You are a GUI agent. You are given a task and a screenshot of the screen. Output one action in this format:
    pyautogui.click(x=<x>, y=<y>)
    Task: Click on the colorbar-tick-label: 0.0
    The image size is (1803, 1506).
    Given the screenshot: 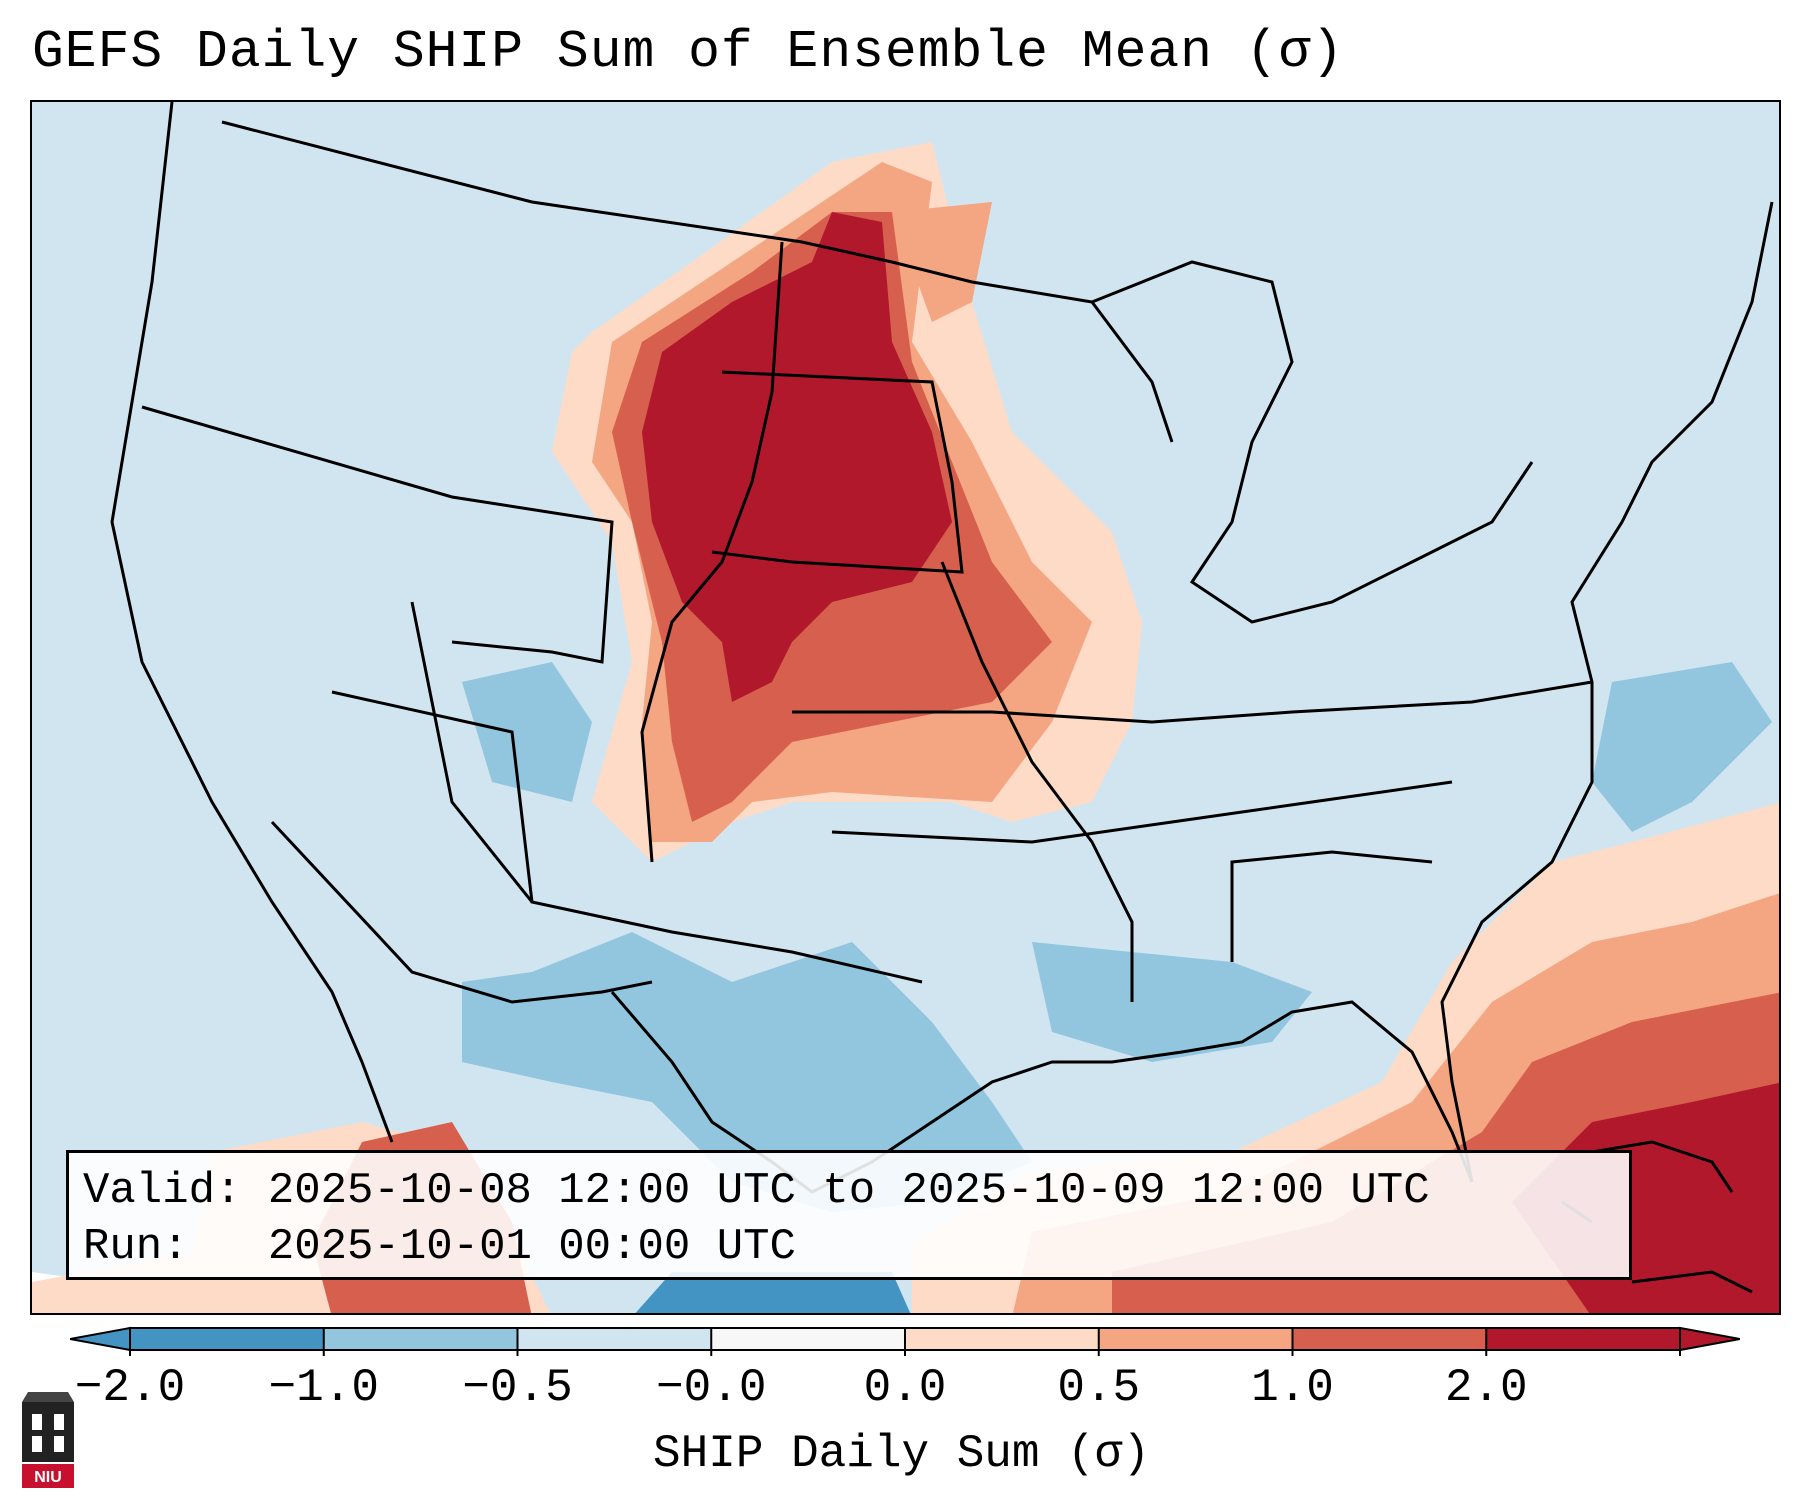 What is the action you would take?
    pyautogui.click(x=905, y=1388)
    